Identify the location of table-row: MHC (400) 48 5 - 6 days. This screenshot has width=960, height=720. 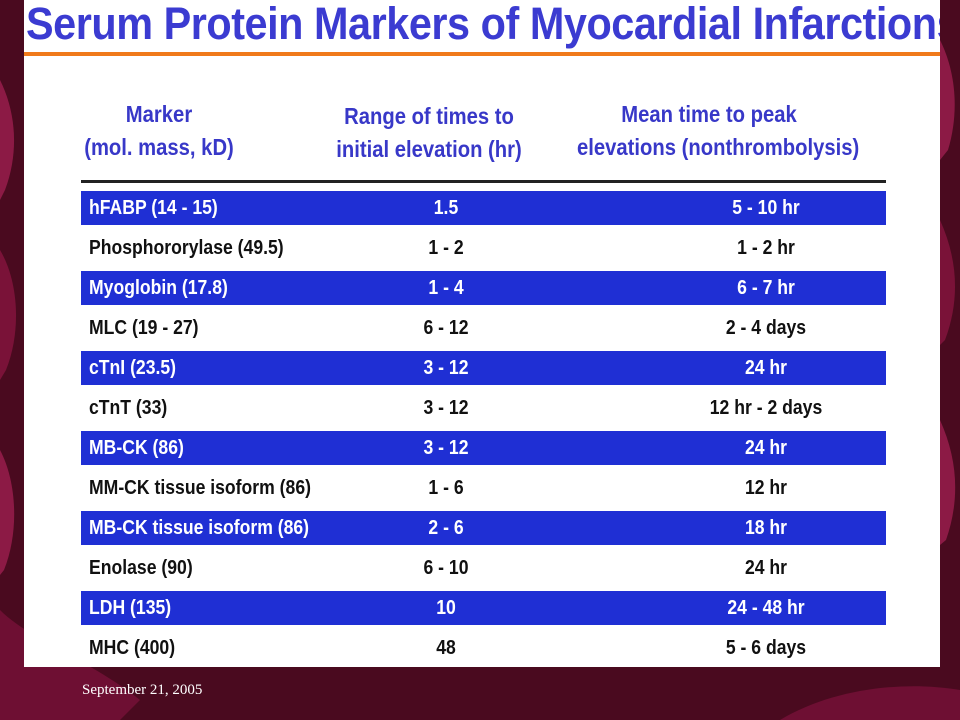
(483, 648).